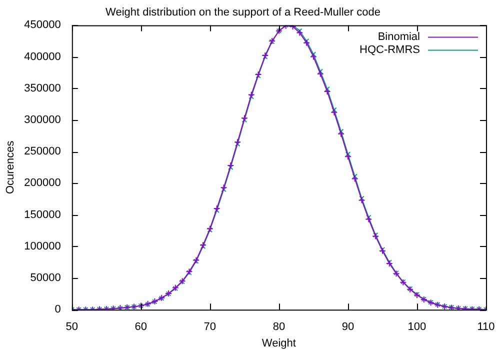 This screenshot has width=500, height=350. What do you see at coordinates (42, 56) in the screenshot?
I see `y-tick-label: 400000` at bounding box center [42, 56].